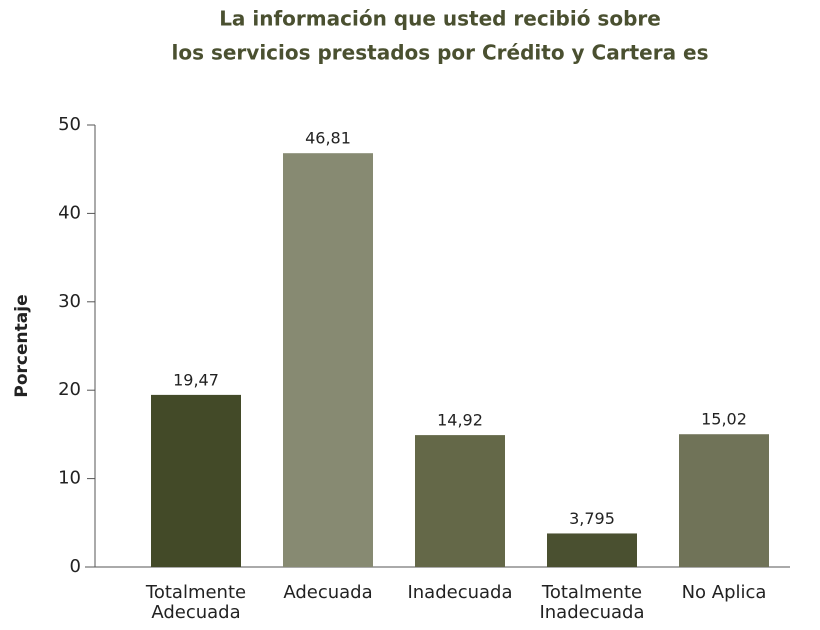 The width and height of the screenshot is (820, 630). Describe the element at coordinates (592, 602) in the screenshot. I see `x-tick-label: Totalmente Inadecuada` at that location.